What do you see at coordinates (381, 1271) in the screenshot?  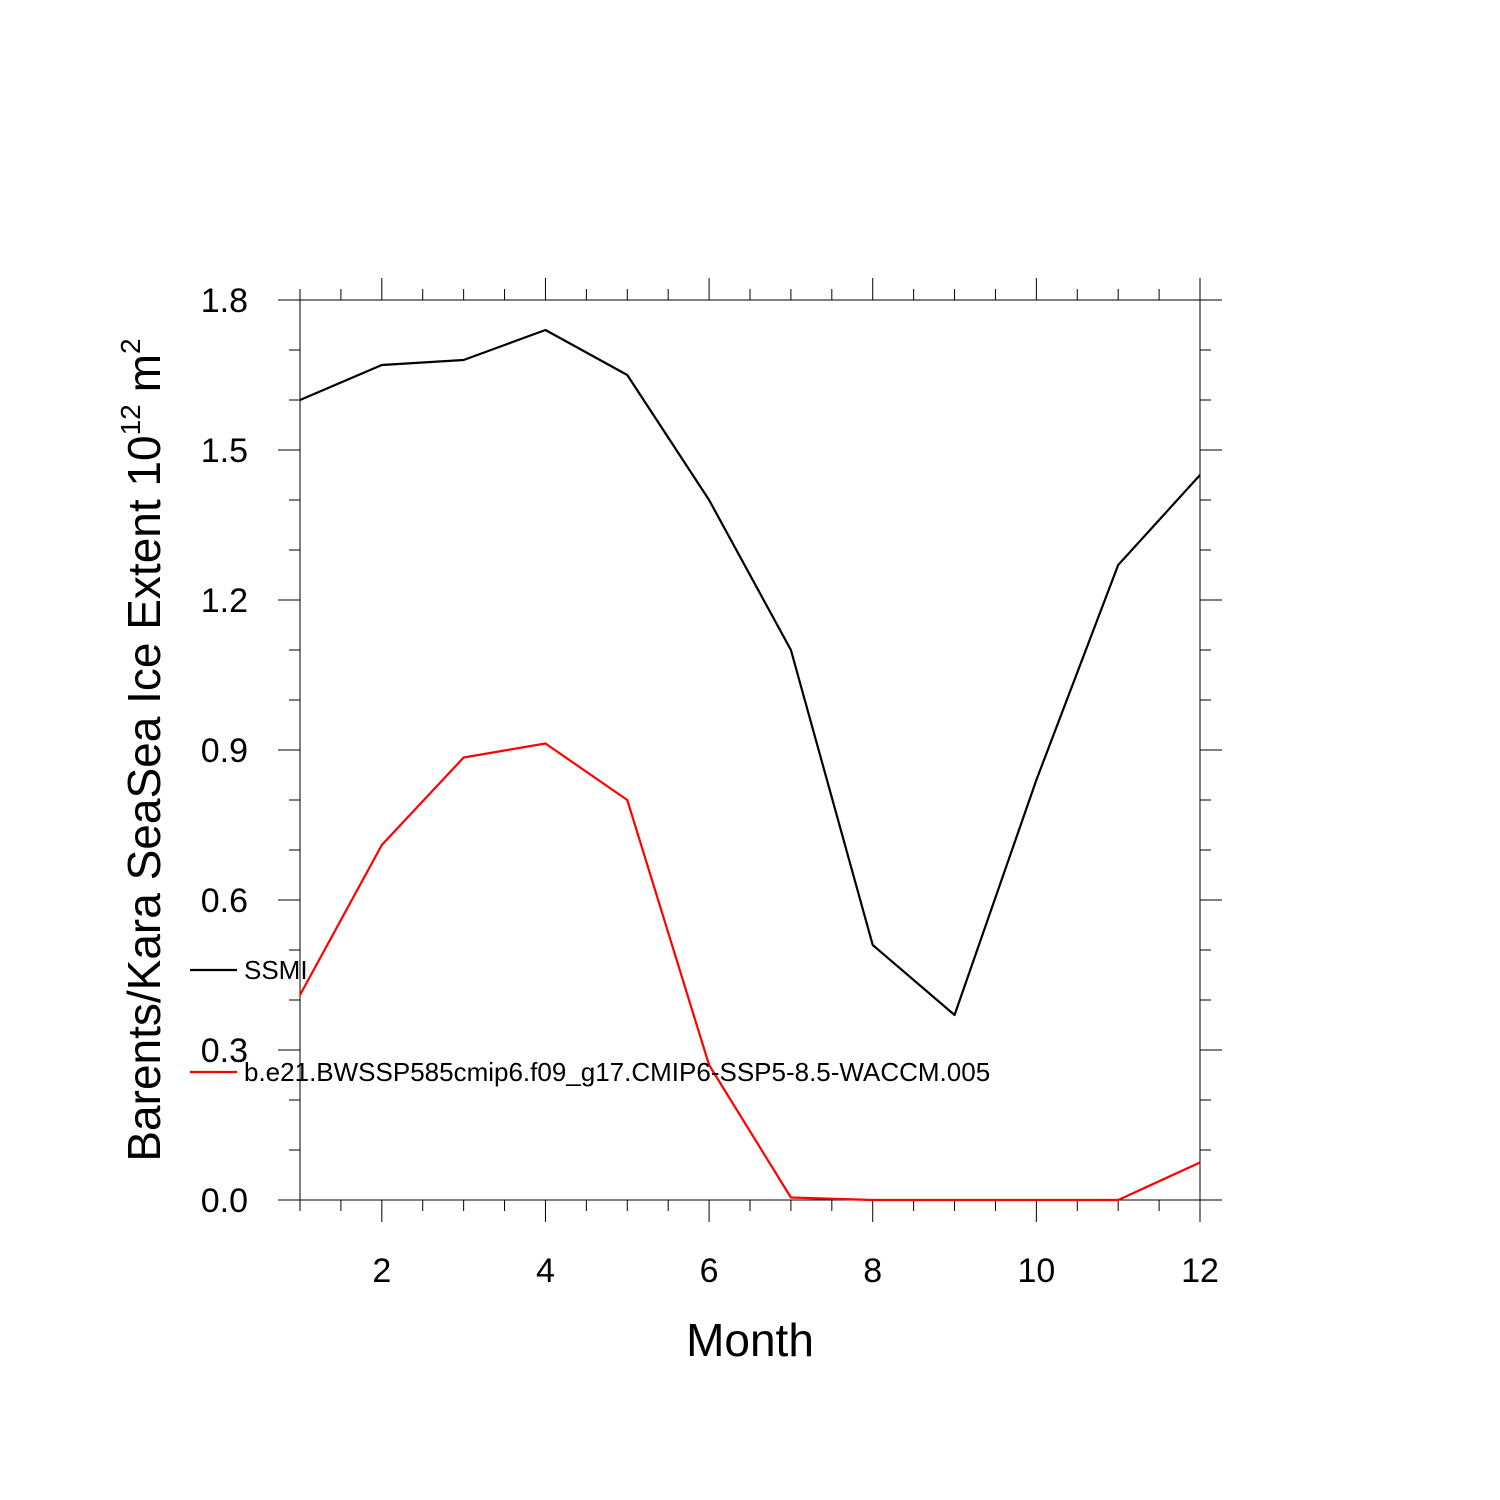 I see `x-tick-label: 2` at bounding box center [381, 1271].